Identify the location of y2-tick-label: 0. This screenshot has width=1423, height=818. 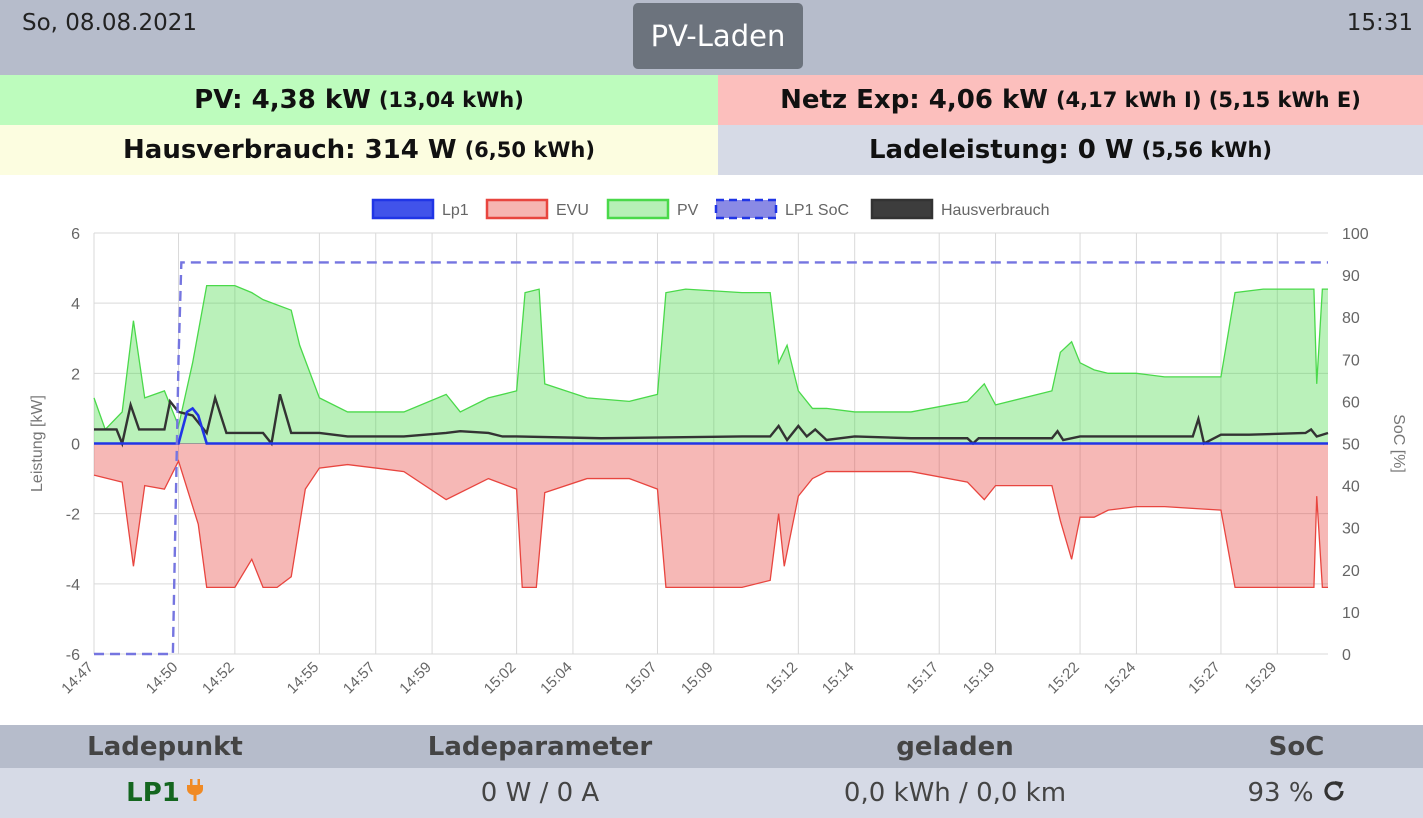
(1346, 655).